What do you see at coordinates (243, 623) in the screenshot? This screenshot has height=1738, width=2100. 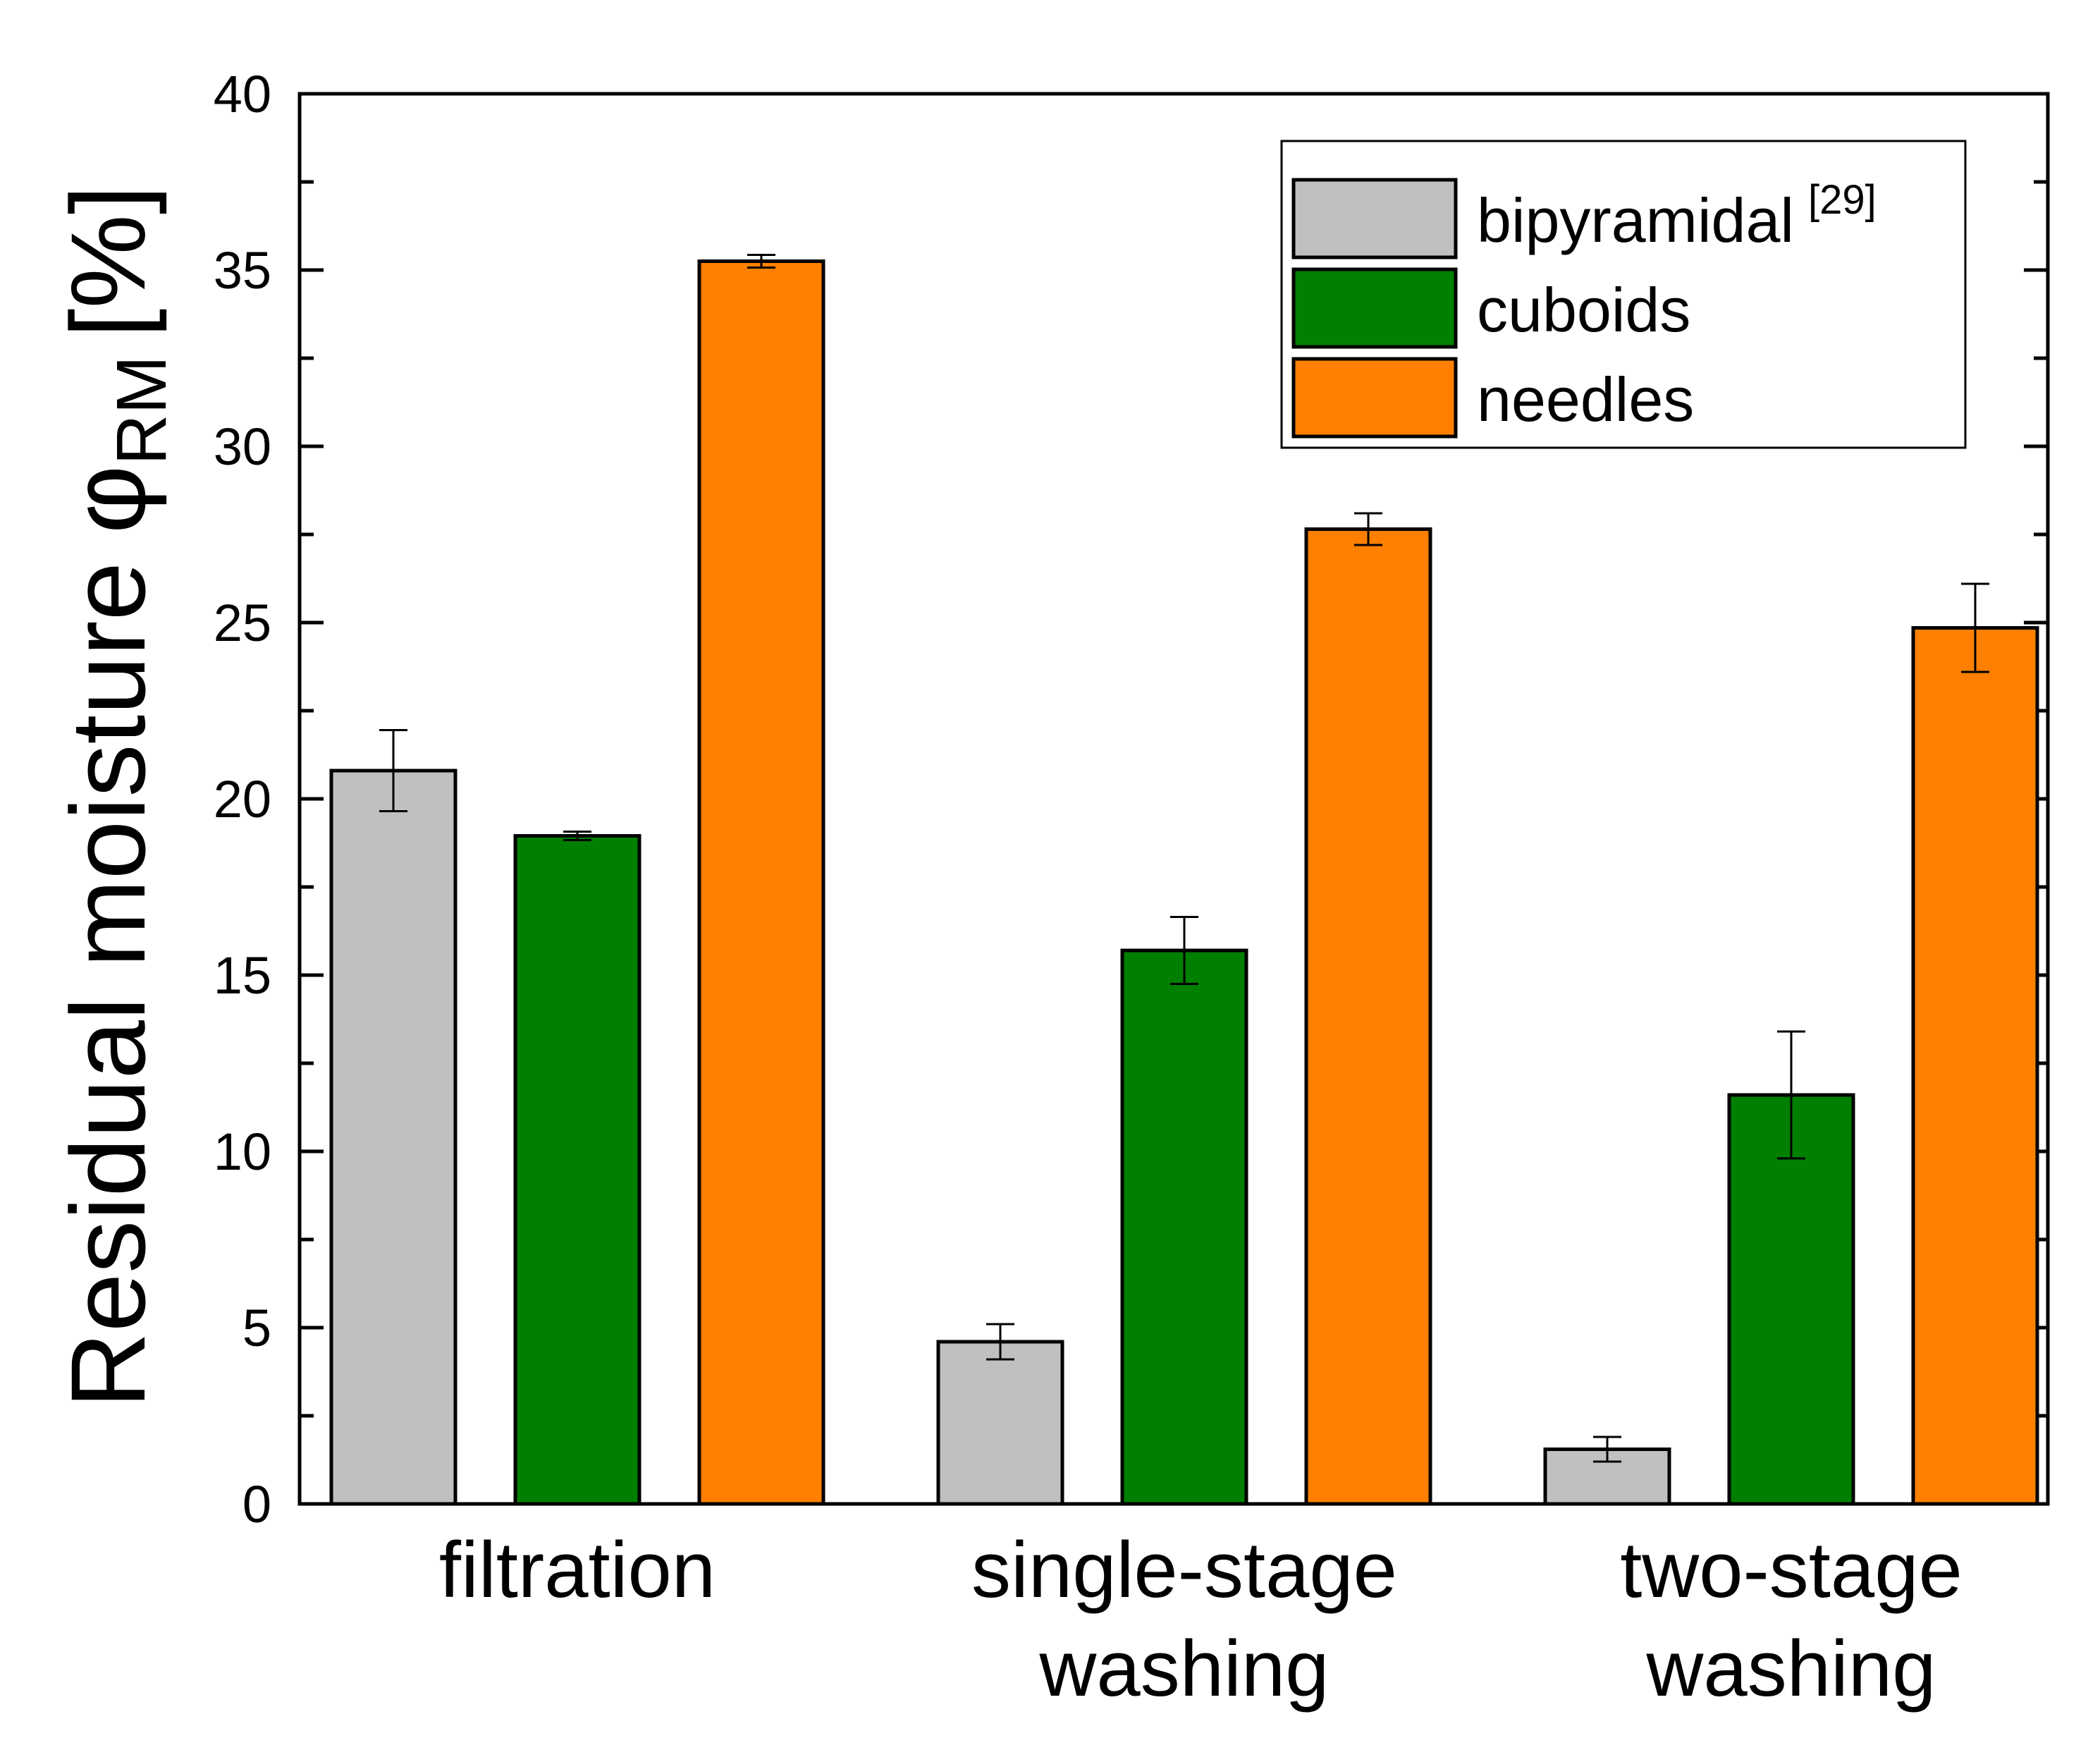 I see `y-tick-label: 25` at bounding box center [243, 623].